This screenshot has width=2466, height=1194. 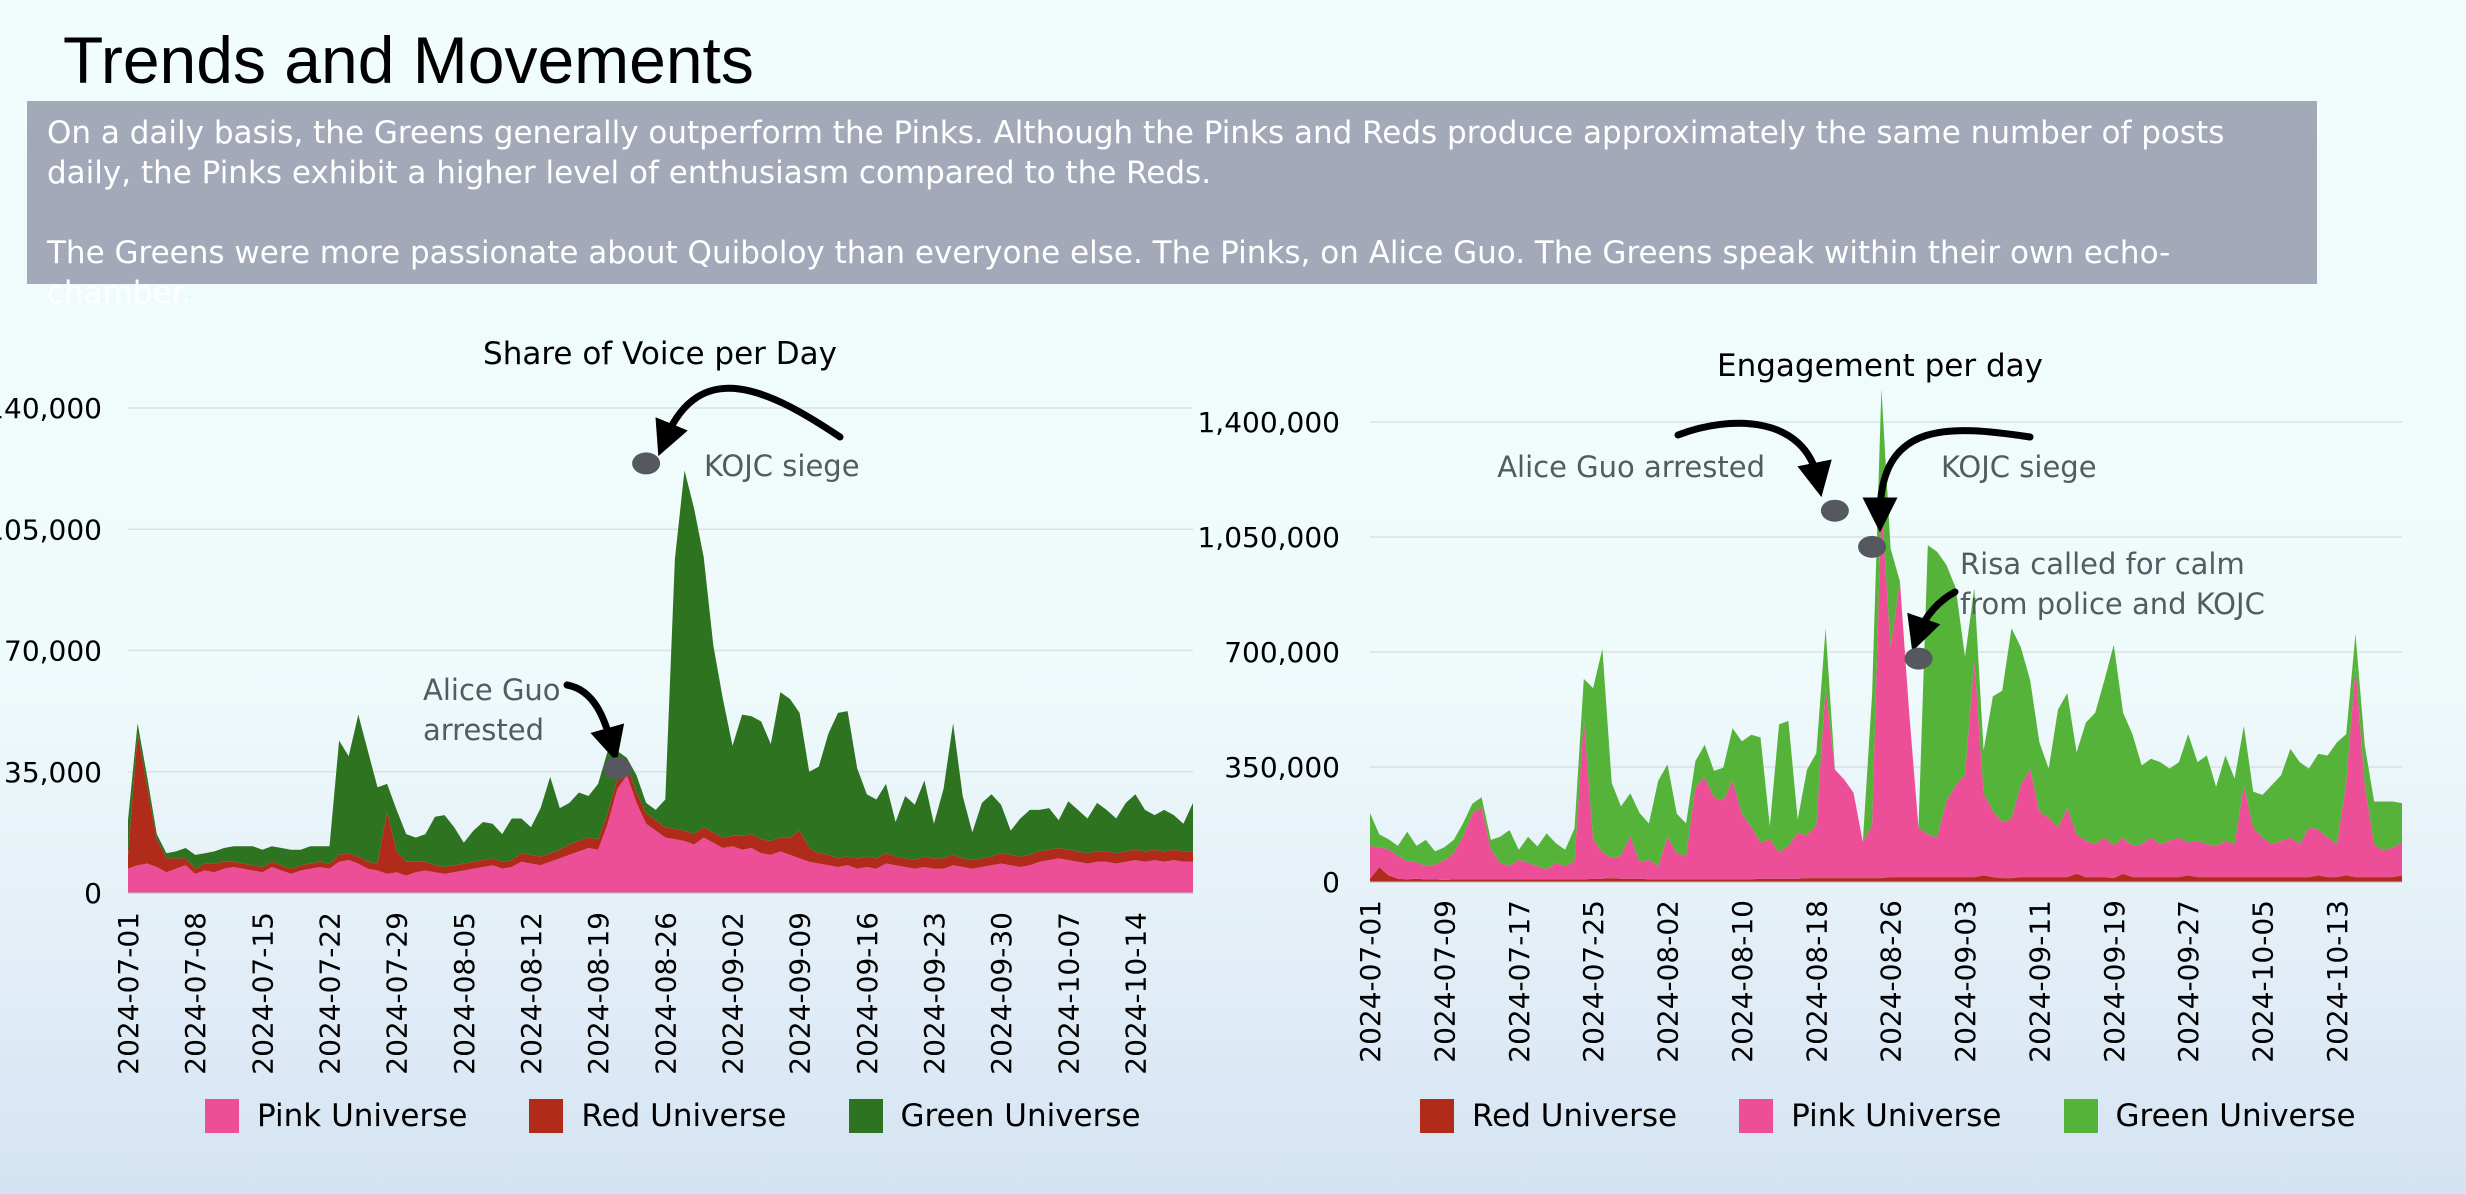 What do you see at coordinates (195, 993) in the screenshot?
I see `x-tick-label: 2024-07-08` at bounding box center [195, 993].